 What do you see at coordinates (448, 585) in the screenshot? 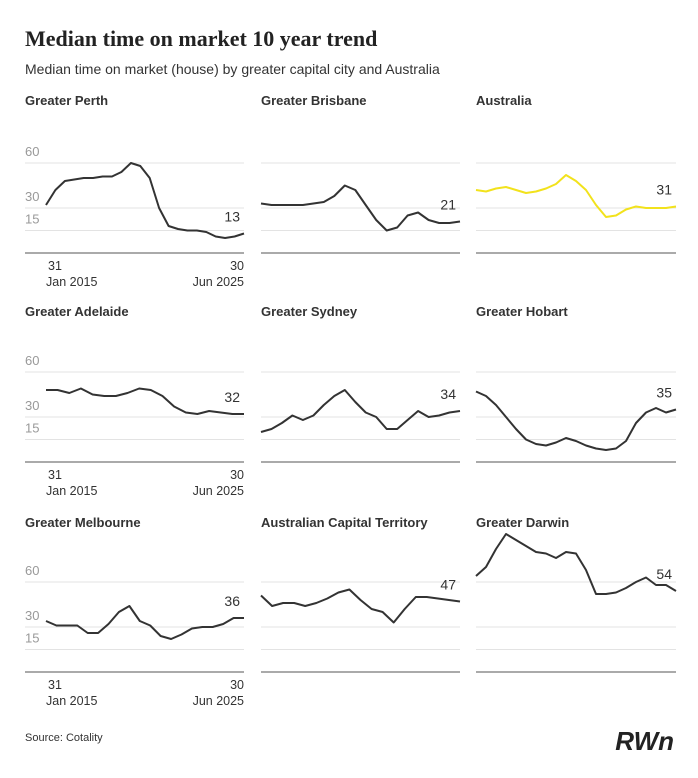
I see `end-label: 47` at bounding box center [448, 585].